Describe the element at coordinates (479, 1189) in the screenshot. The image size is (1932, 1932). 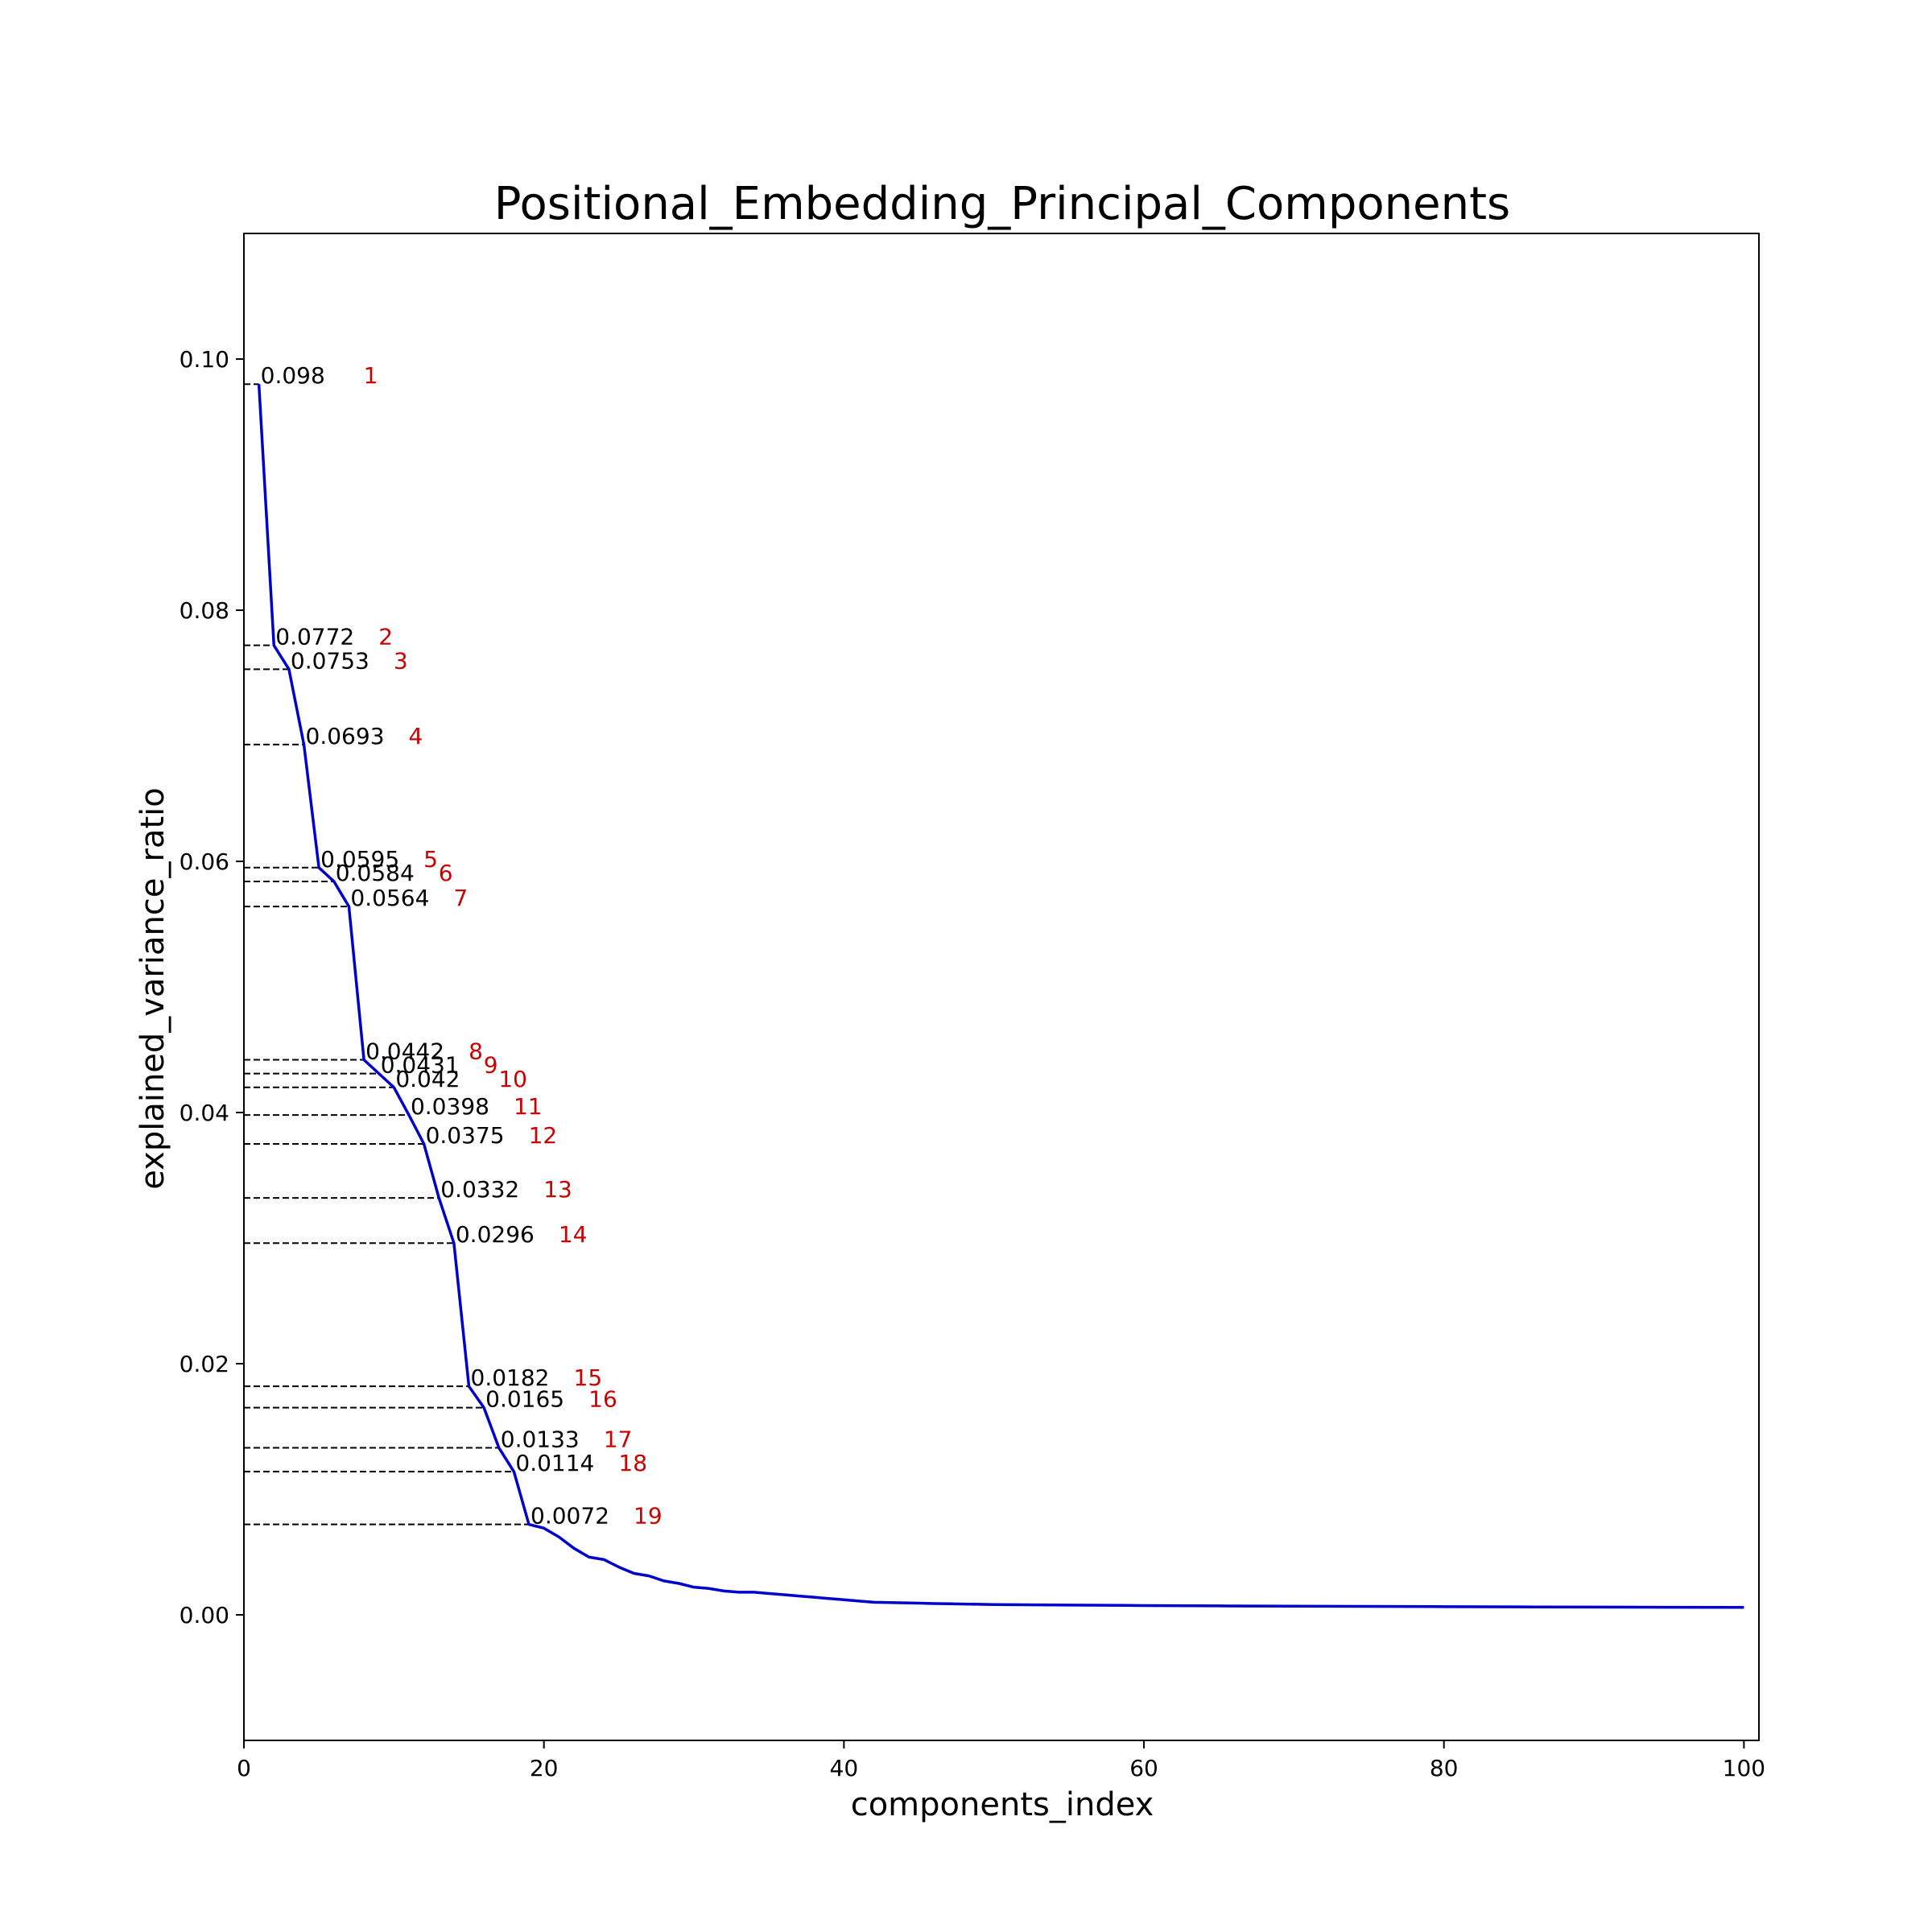
I see `value-label: 0.0332` at that location.